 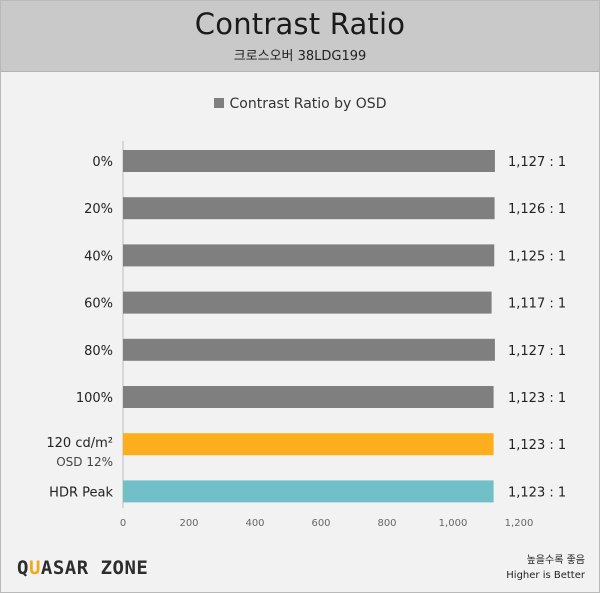 What do you see at coordinates (98, 256) in the screenshot?
I see `category-label-2: 40%` at bounding box center [98, 256].